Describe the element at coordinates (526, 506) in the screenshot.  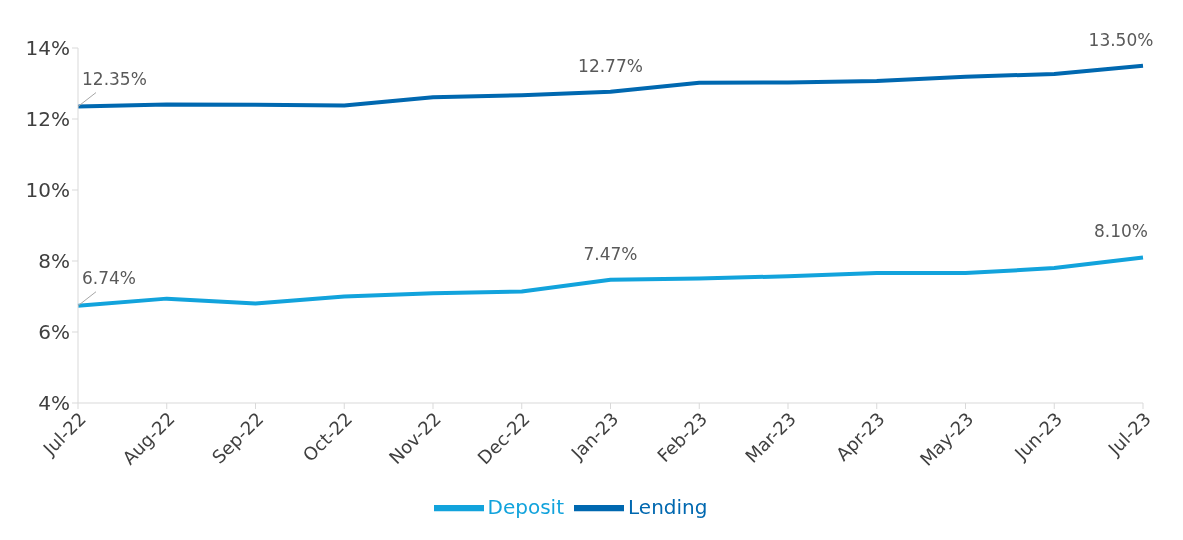
I see `legend-label: Deposit` at that location.